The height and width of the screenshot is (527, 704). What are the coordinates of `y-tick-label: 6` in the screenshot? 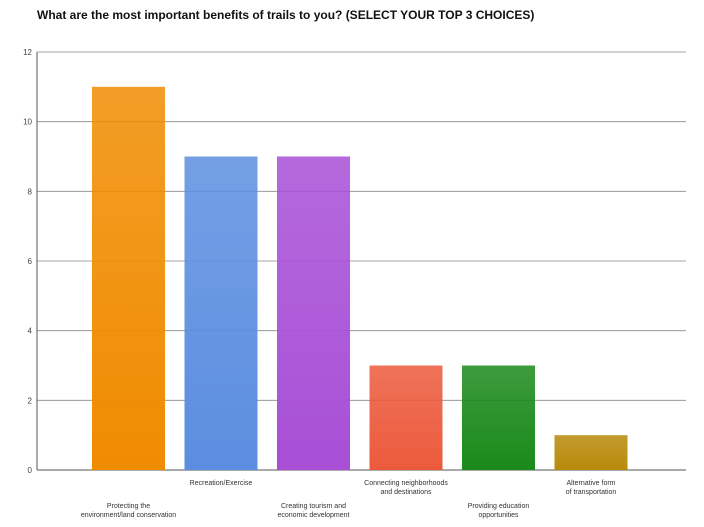 It's located at (30, 261).